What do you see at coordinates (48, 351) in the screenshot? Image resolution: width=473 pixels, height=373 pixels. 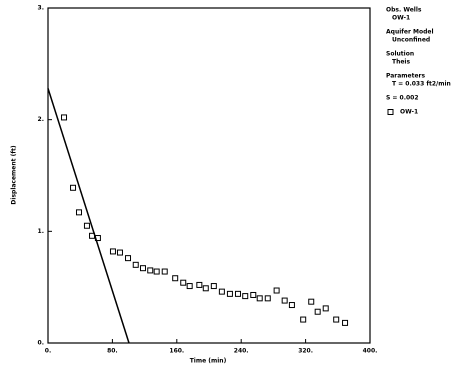 I see `x-tick-label: 0.` at bounding box center [48, 351].